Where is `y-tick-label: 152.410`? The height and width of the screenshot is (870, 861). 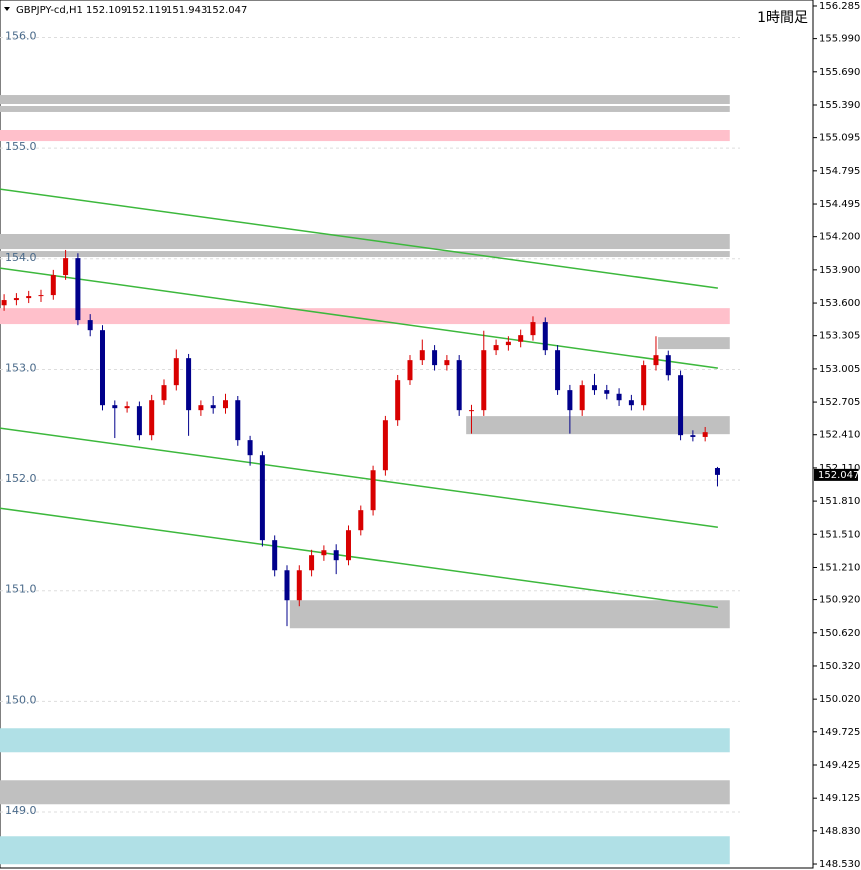 y-tick-label: 152.410 is located at coordinates (839, 435).